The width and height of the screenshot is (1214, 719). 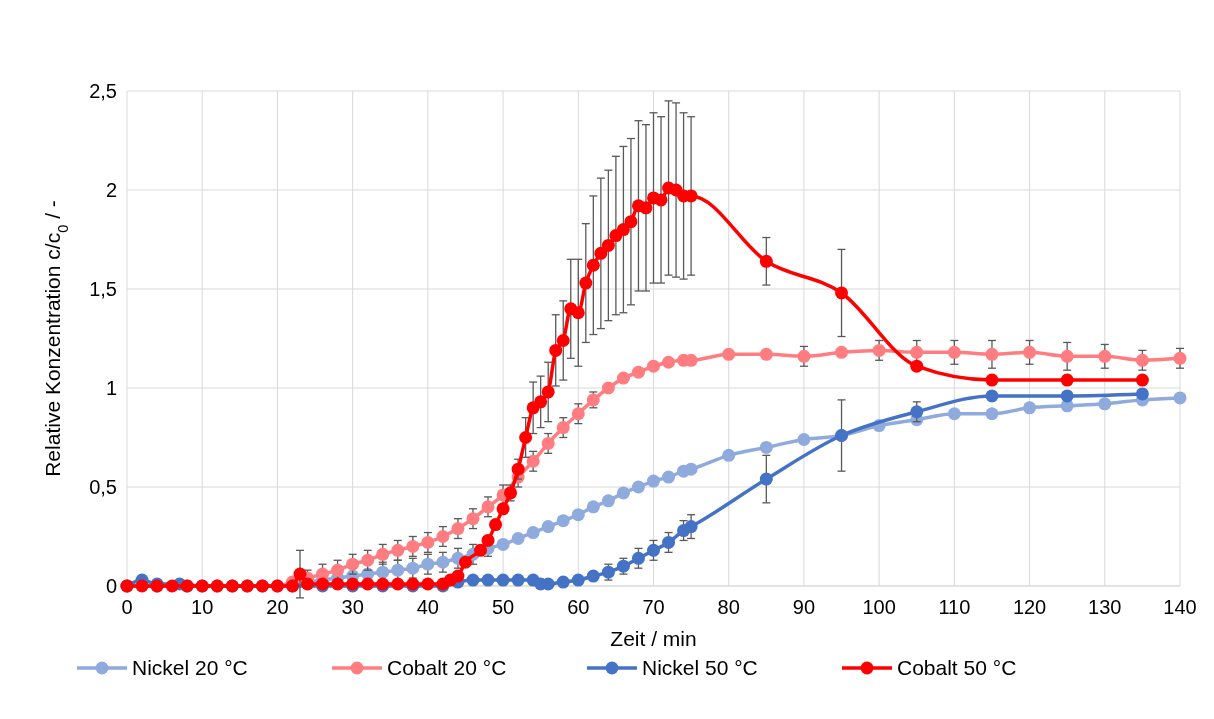 I want to click on y-tick-label: 1, so click(x=111, y=388).